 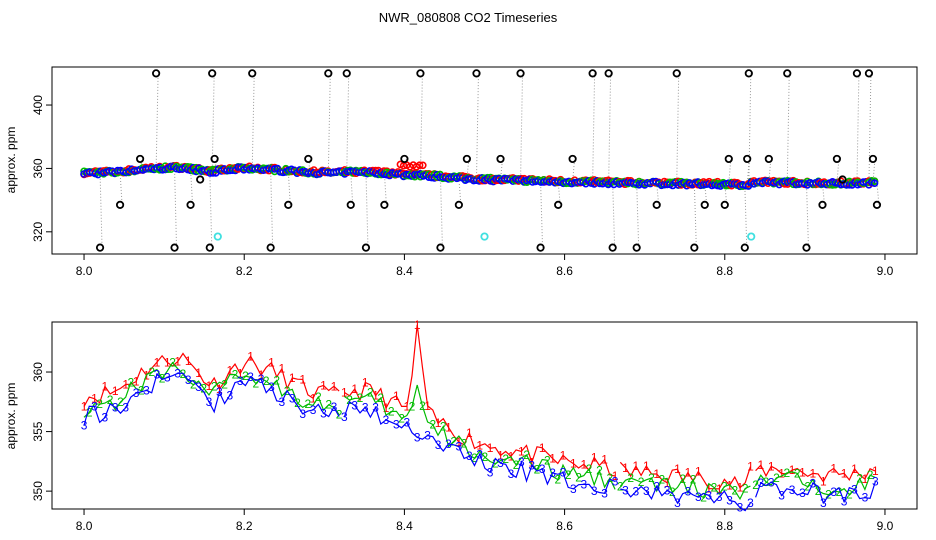 What do you see at coordinates (84, 526) in the screenshot?
I see `bottom-x-tick-label: 8.0` at bounding box center [84, 526].